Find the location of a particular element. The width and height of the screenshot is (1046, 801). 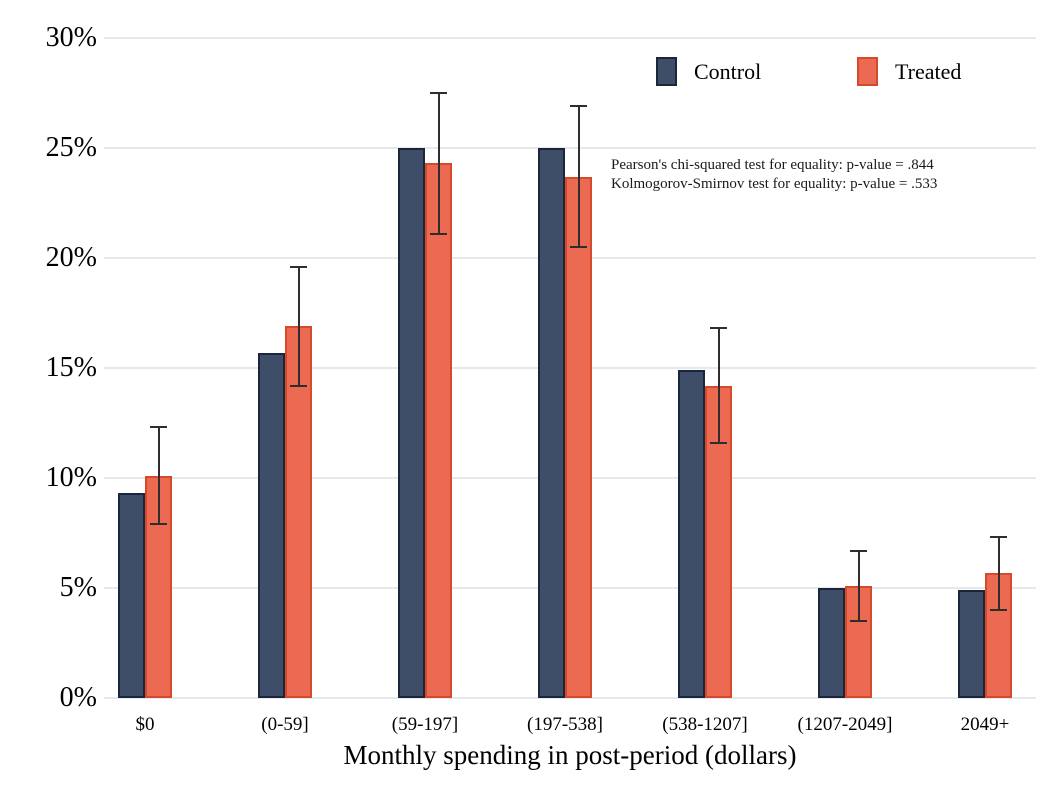

y-axis-tick-20pct: 20% is located at coordinates (71, 257).